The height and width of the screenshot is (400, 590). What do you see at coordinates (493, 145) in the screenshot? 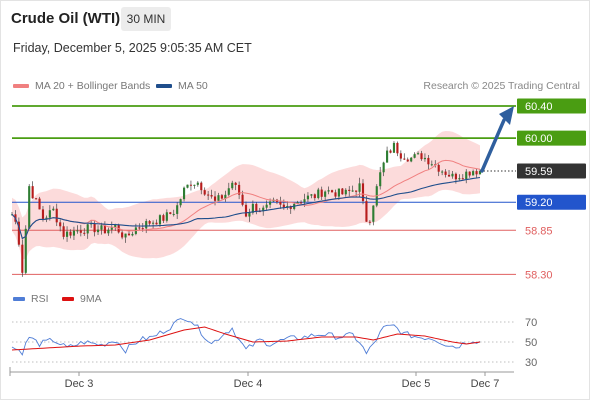
I see `projection-arrow-shaft` at bounding box center [493, 145].